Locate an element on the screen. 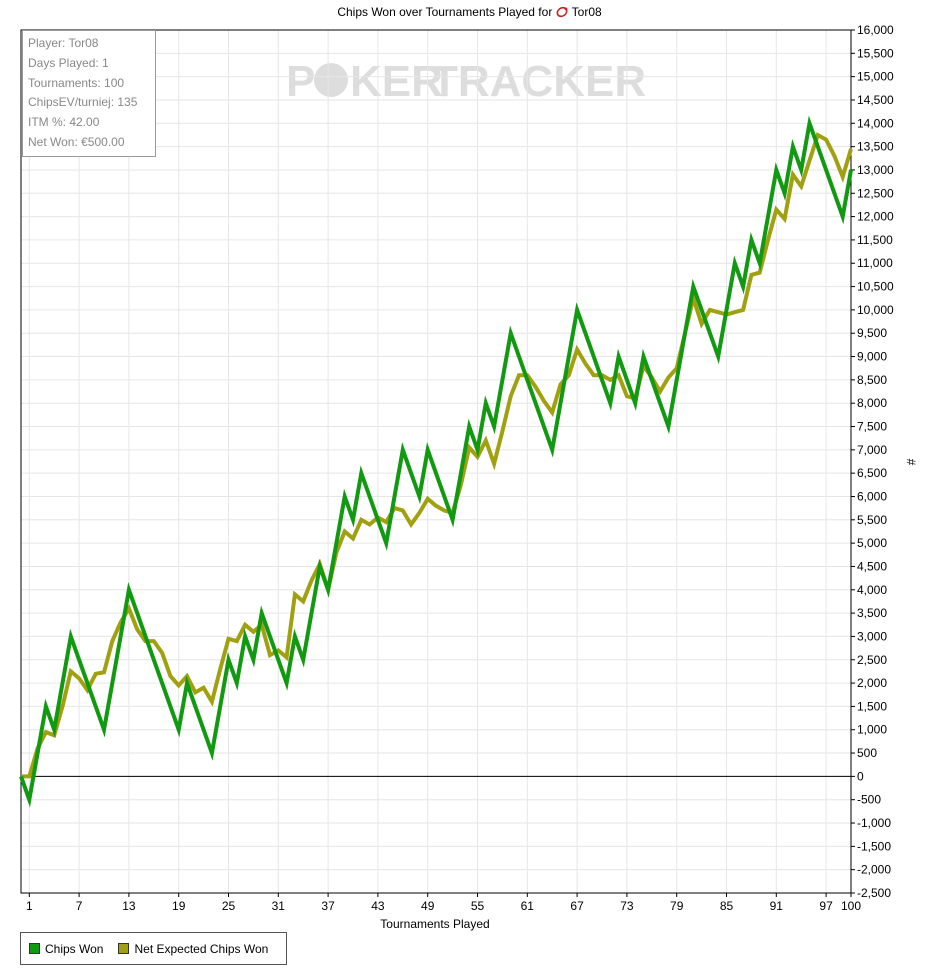 This screenshot has height=980, width=939. x-tick-label: 13 is located at coordinates (129, 906).